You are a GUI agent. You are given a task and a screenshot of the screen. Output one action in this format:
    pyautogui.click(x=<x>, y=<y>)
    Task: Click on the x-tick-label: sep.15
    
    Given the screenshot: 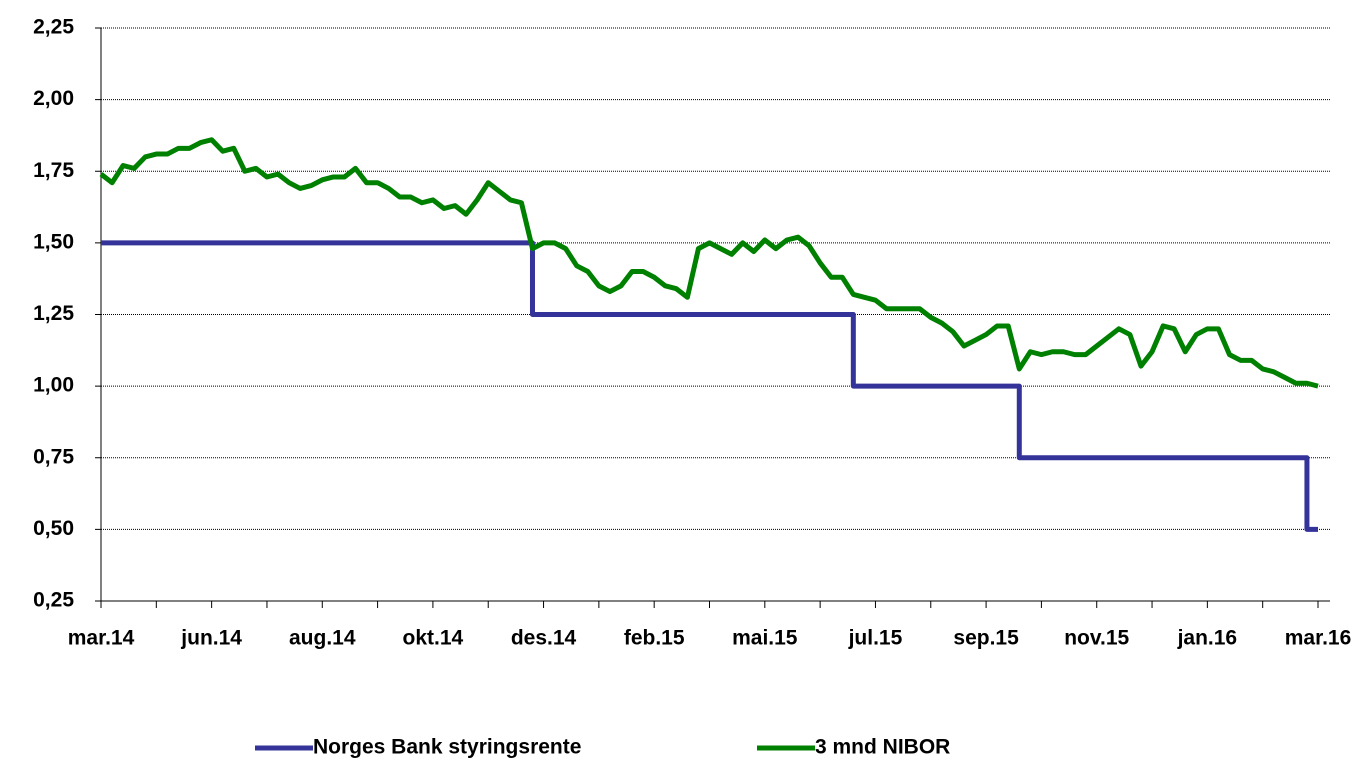 What is the action you would take?
    pyautogui.click(x=986, y=638)
    